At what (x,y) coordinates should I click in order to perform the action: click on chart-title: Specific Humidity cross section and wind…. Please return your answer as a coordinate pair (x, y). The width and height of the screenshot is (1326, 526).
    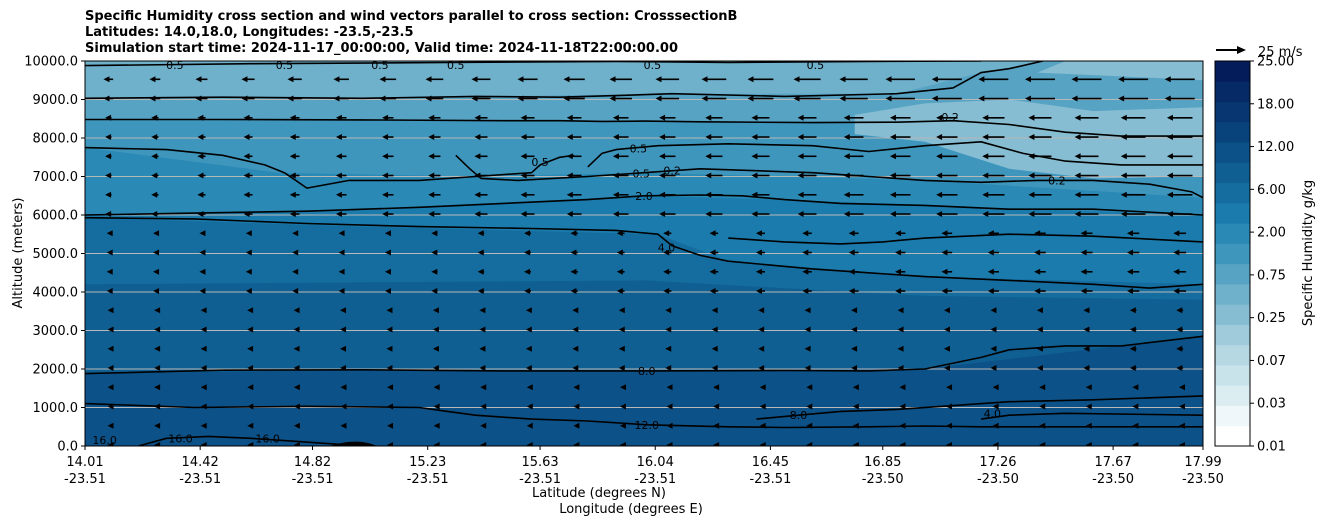
    Looking at the image, I should click on (411, 33).